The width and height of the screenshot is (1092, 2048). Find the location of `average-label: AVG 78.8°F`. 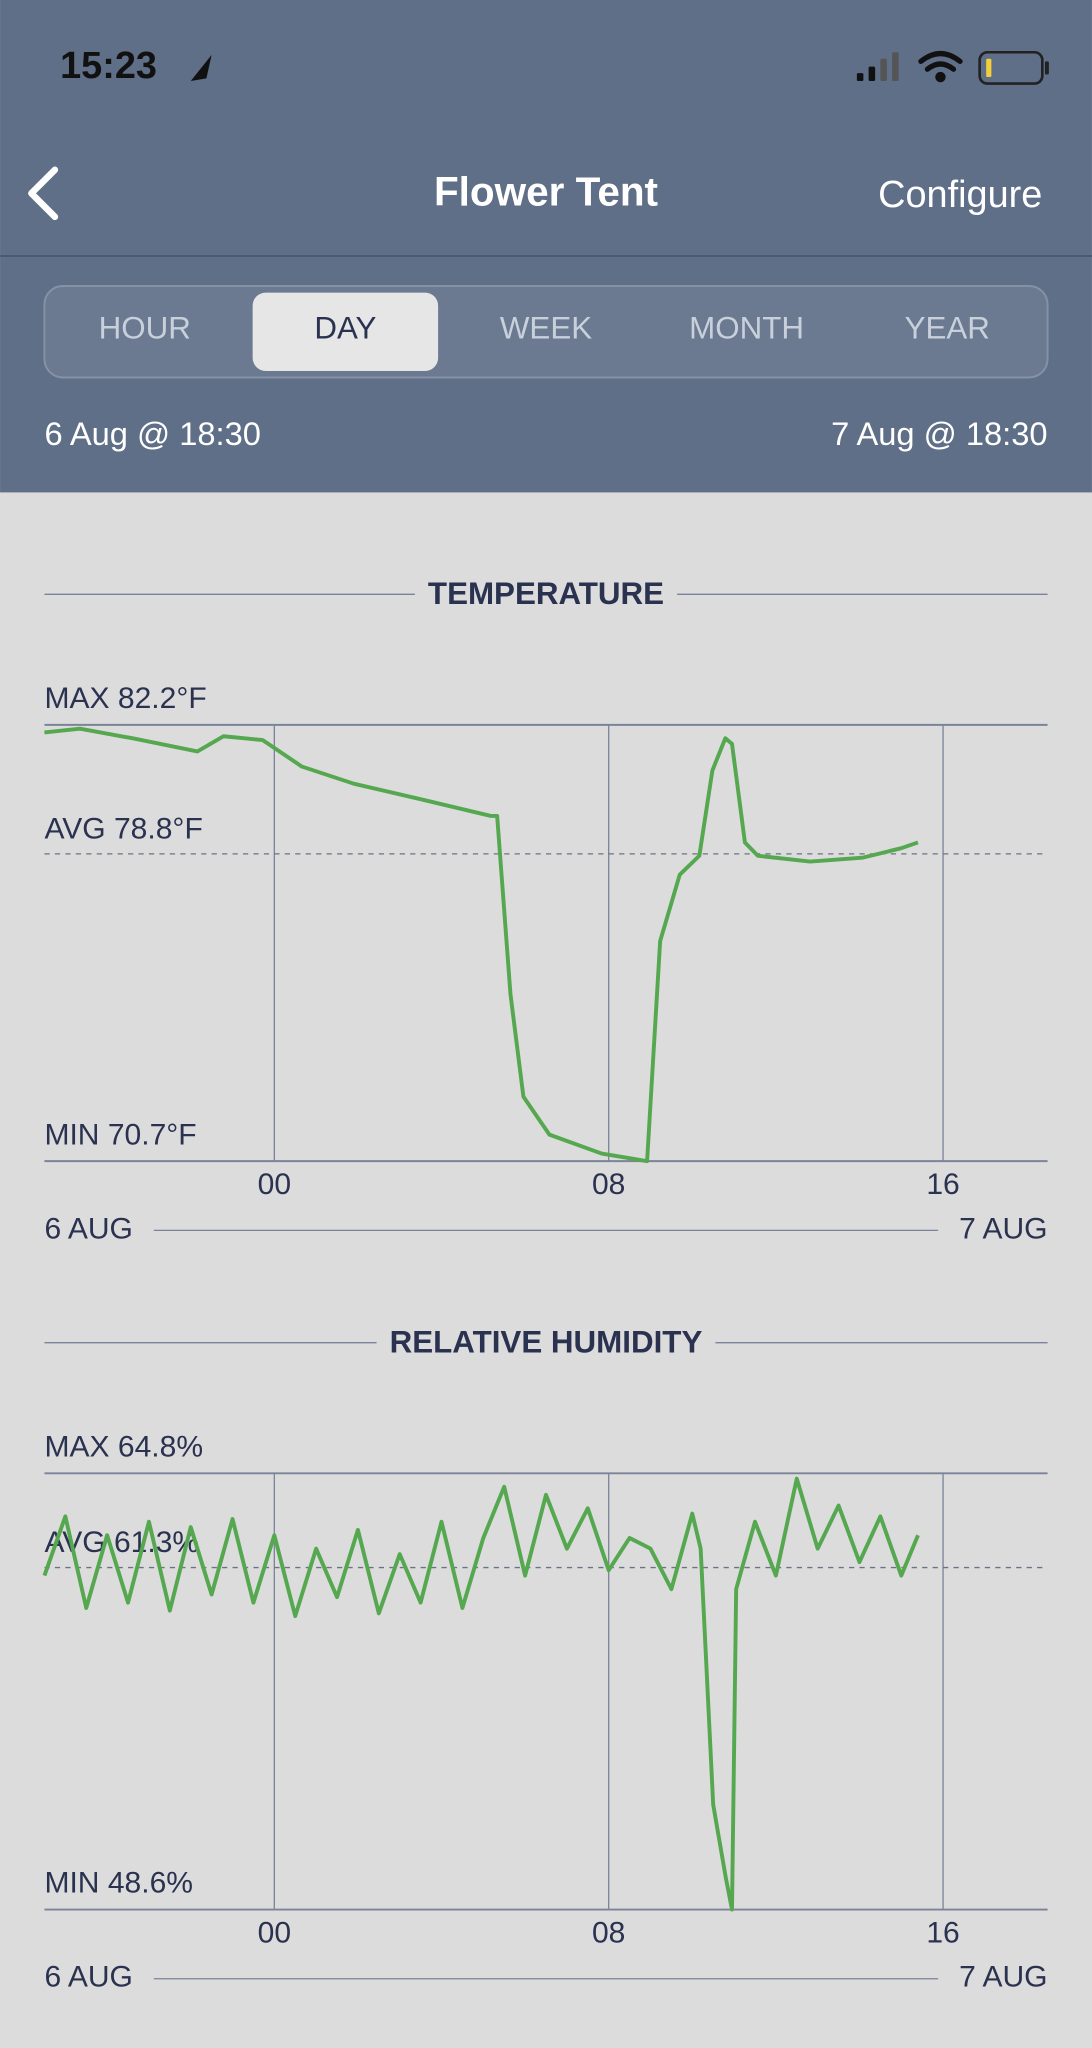

average-label: AVG 78.8°F is located at coordinates (123, 828).